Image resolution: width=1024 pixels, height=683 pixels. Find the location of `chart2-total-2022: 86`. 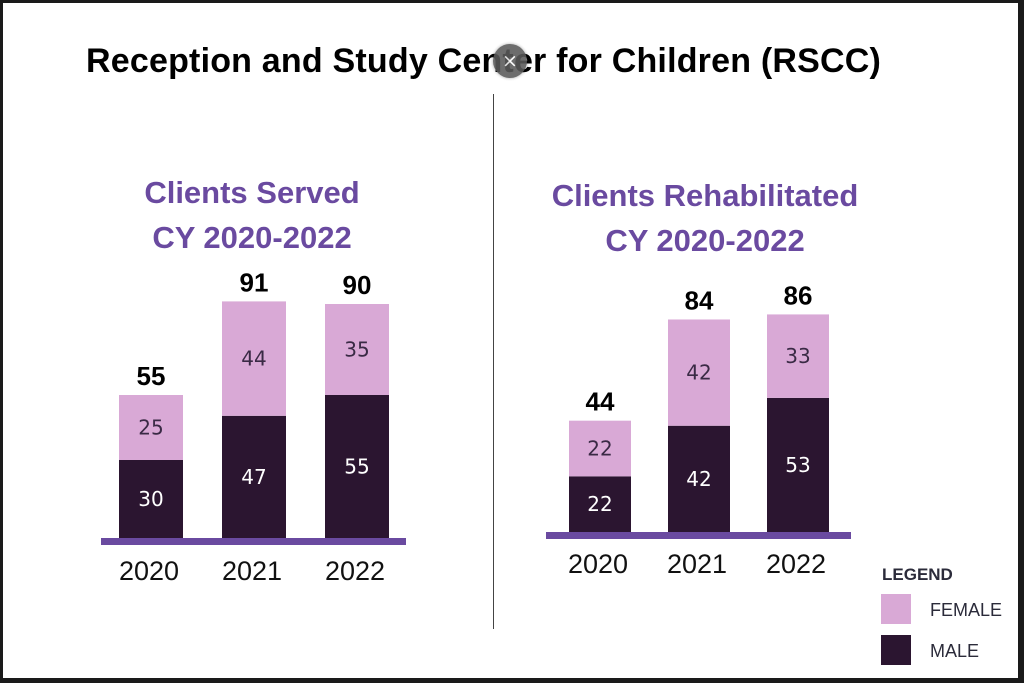

chart2-total-2022: 86 is located at coordinates (798, 295).